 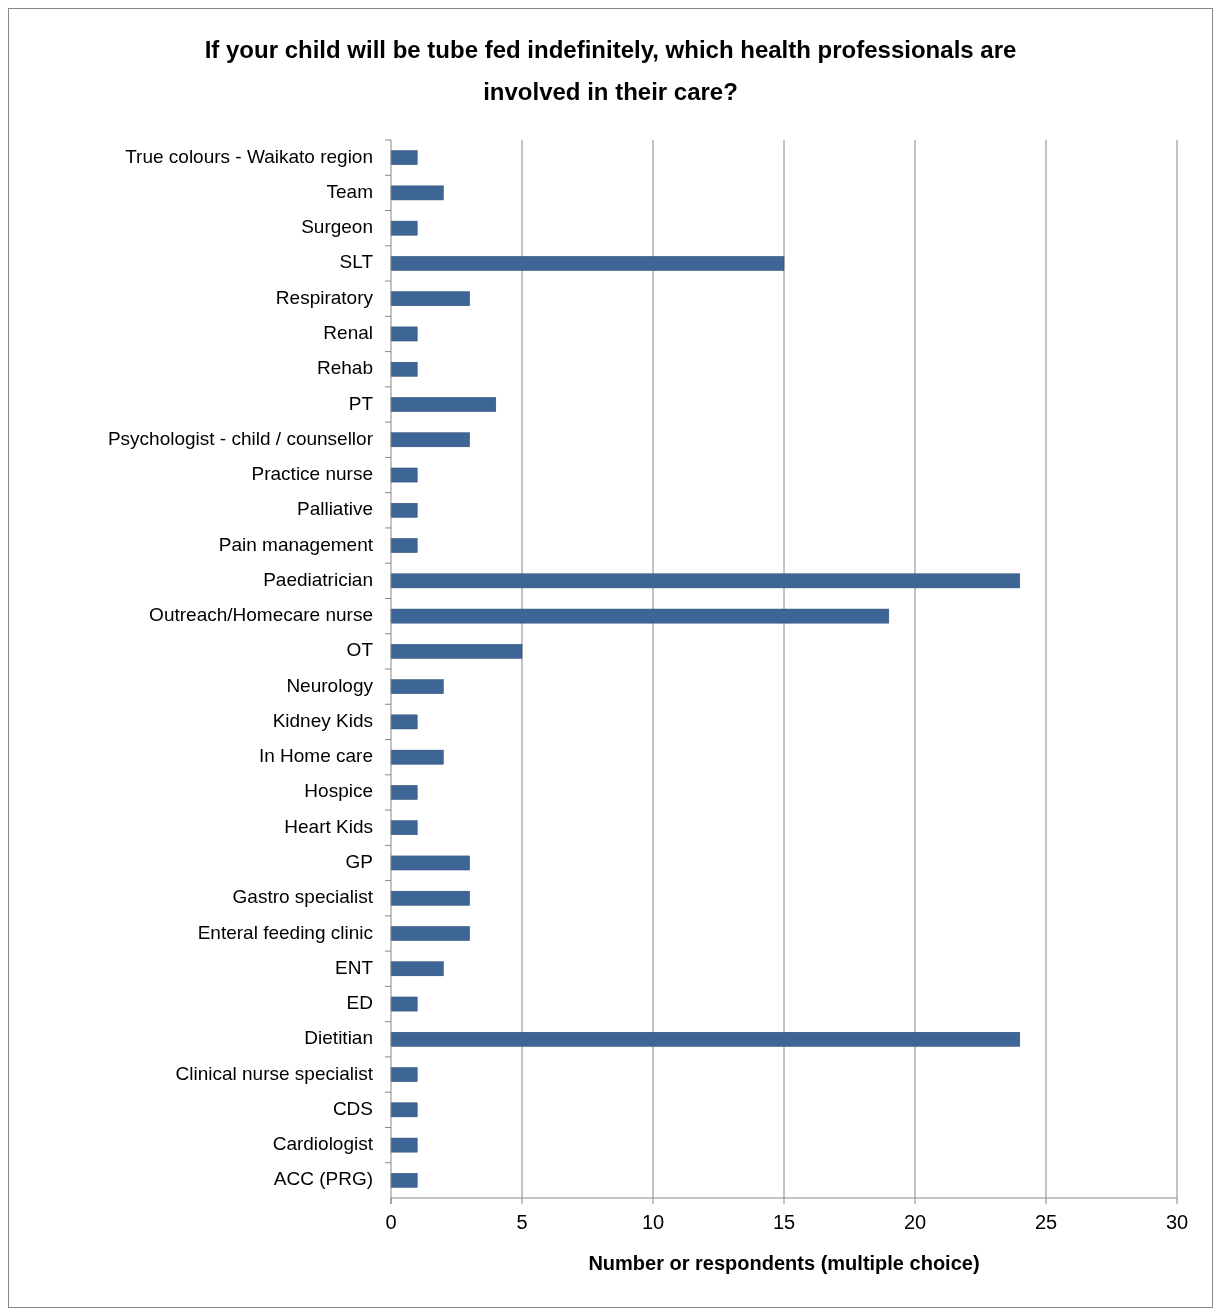 What do you see at coordinates (303, 897) in the screenshot?
I see `y-tick-label: Gastro specialist` at bounding box center [303, 897].